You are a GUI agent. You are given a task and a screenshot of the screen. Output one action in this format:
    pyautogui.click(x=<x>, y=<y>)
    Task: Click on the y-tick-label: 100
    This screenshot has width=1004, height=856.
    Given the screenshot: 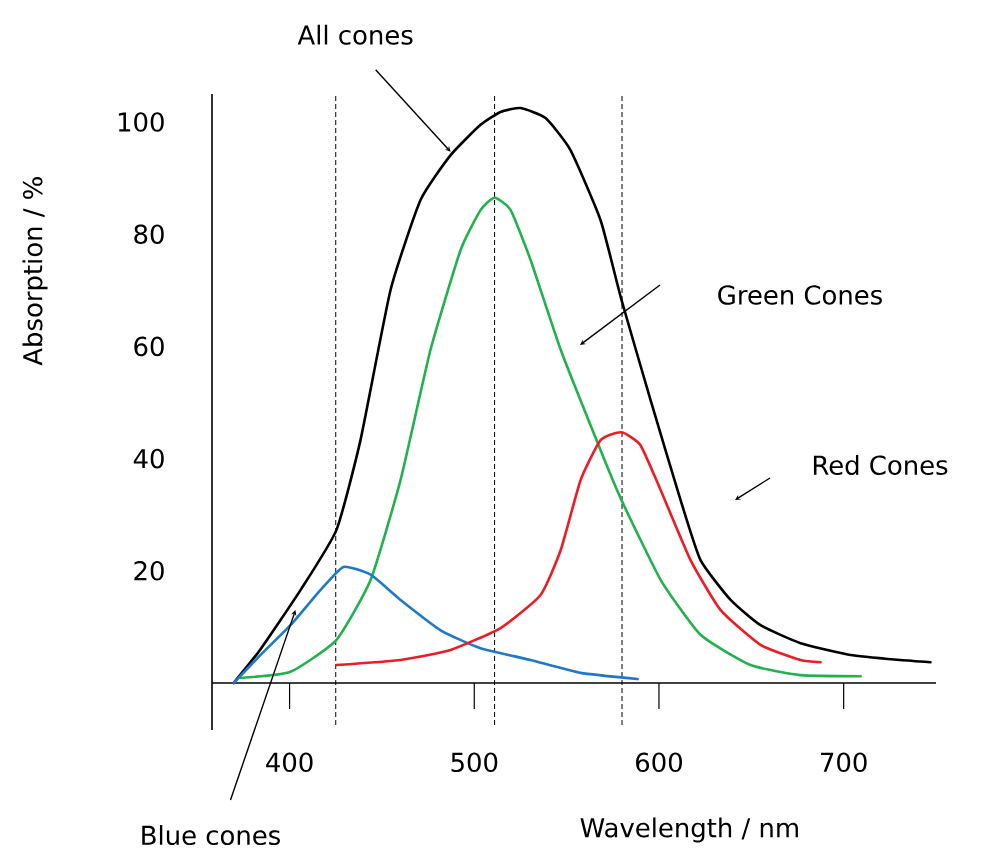 What is the action you would take?
    pyautogui.click(x=141, y=122)
    